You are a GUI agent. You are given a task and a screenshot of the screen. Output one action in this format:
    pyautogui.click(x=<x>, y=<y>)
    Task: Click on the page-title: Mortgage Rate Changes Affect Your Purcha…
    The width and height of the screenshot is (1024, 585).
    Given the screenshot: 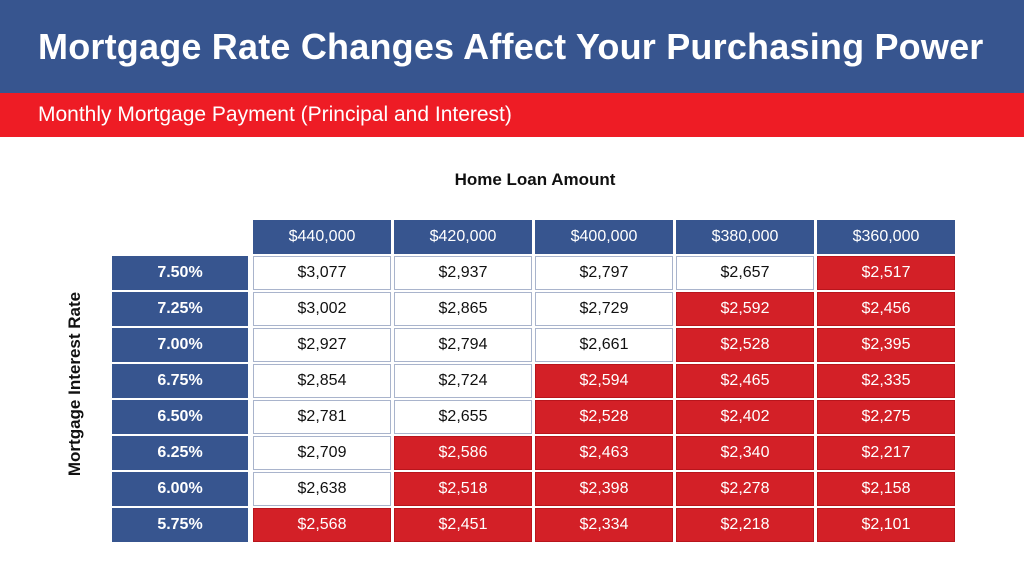 What is the action you would take?
    pyautogui.click(x=511, y=46)
    